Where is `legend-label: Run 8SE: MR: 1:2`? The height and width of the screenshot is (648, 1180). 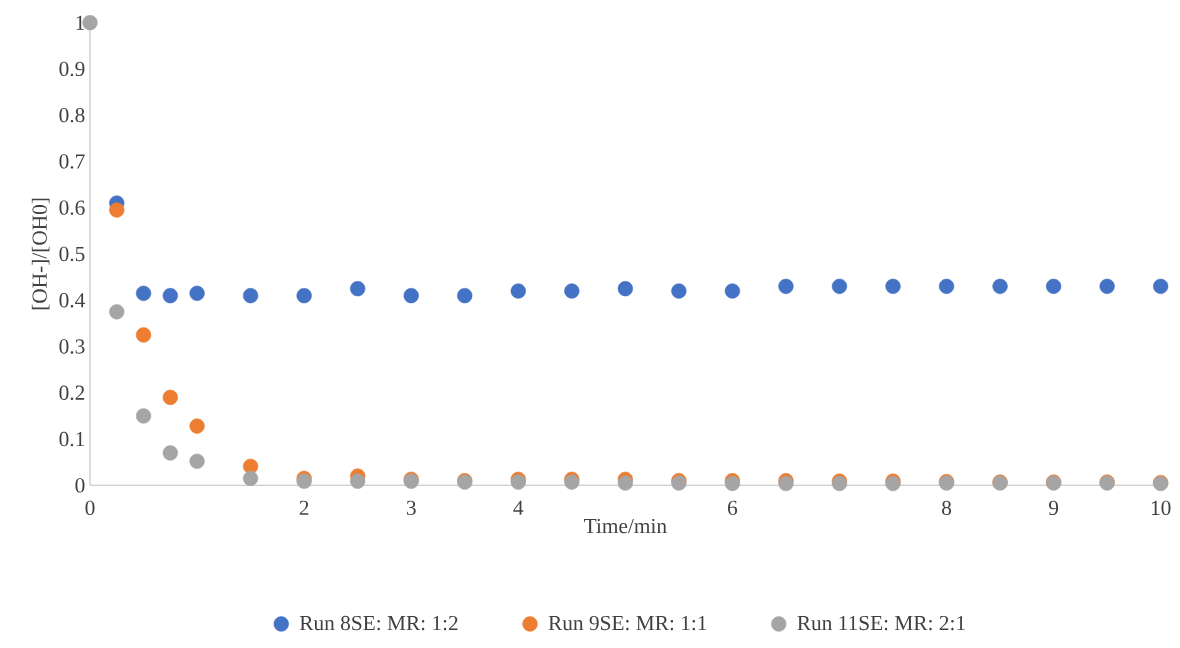 legend-label: Run 8SE: MR: 1:2 is located at coordinates (378, 623).